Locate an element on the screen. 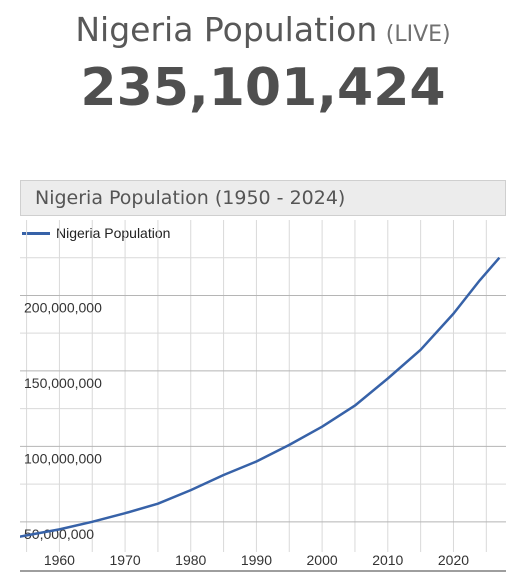  x-tick-label: 2020 is located at coordinates (453, 560).